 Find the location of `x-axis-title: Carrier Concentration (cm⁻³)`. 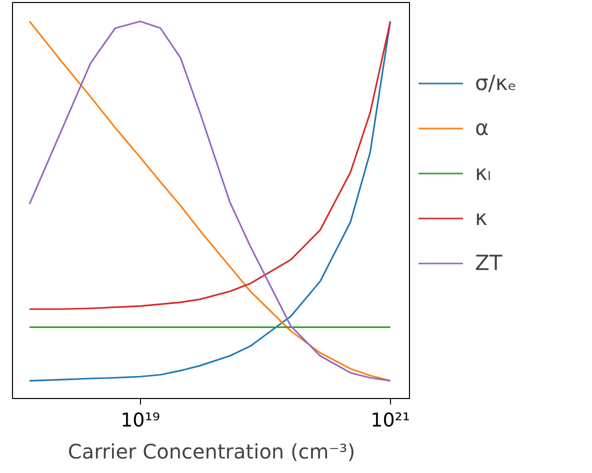

x-axis-title: Carrier Concentration (cm⁻³) is located at coordinates (212, 452).